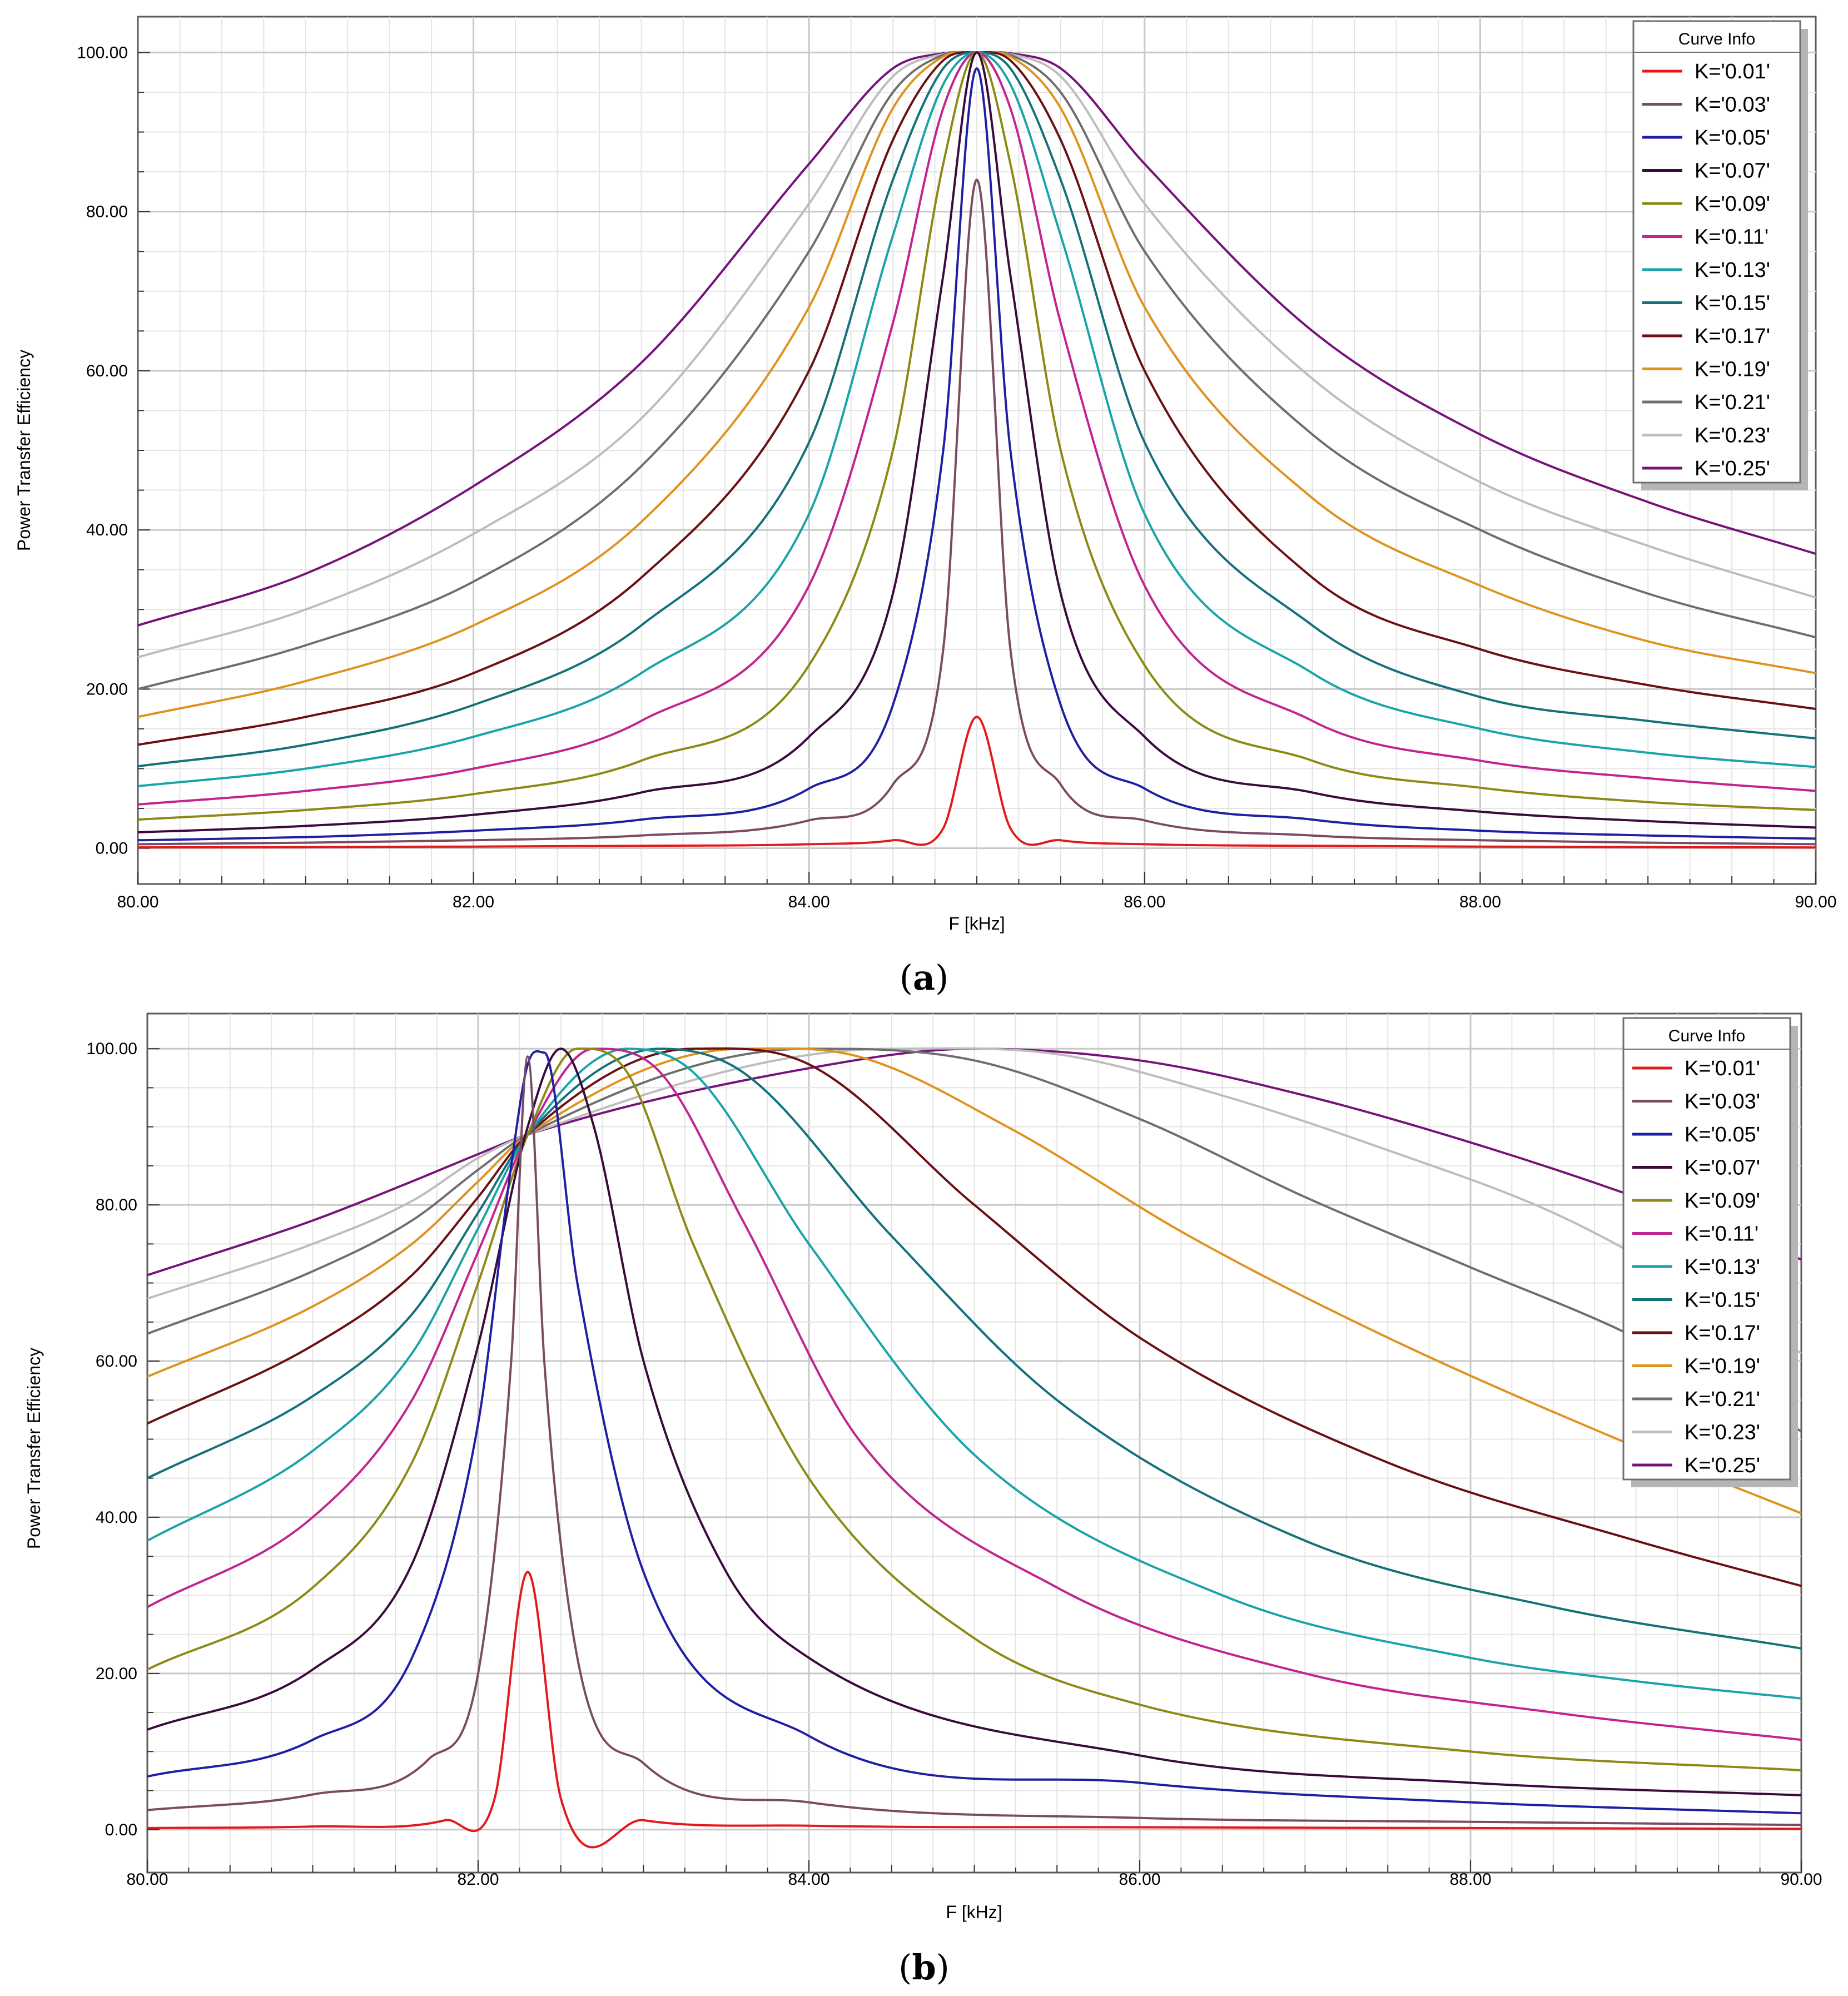 The height and width of the screenshot is (1996, 1848). I want to click on panel-b-x-tick-label: 84.00, so click(808, 1879).